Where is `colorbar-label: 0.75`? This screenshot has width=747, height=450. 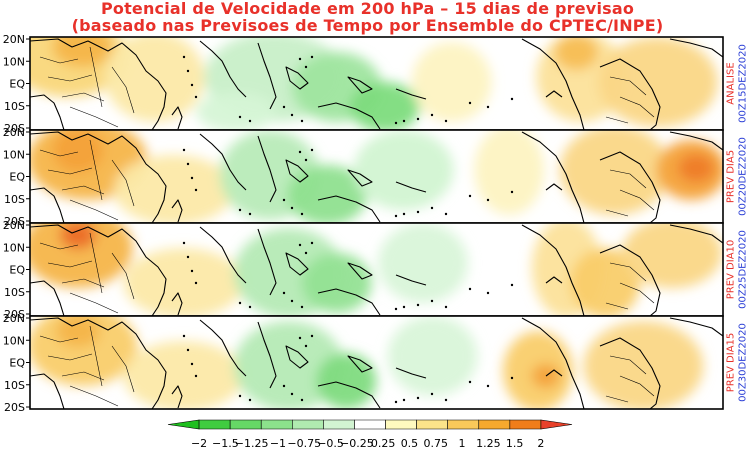
colorbar-label: 0.75 is located at coordinates (435, 443).